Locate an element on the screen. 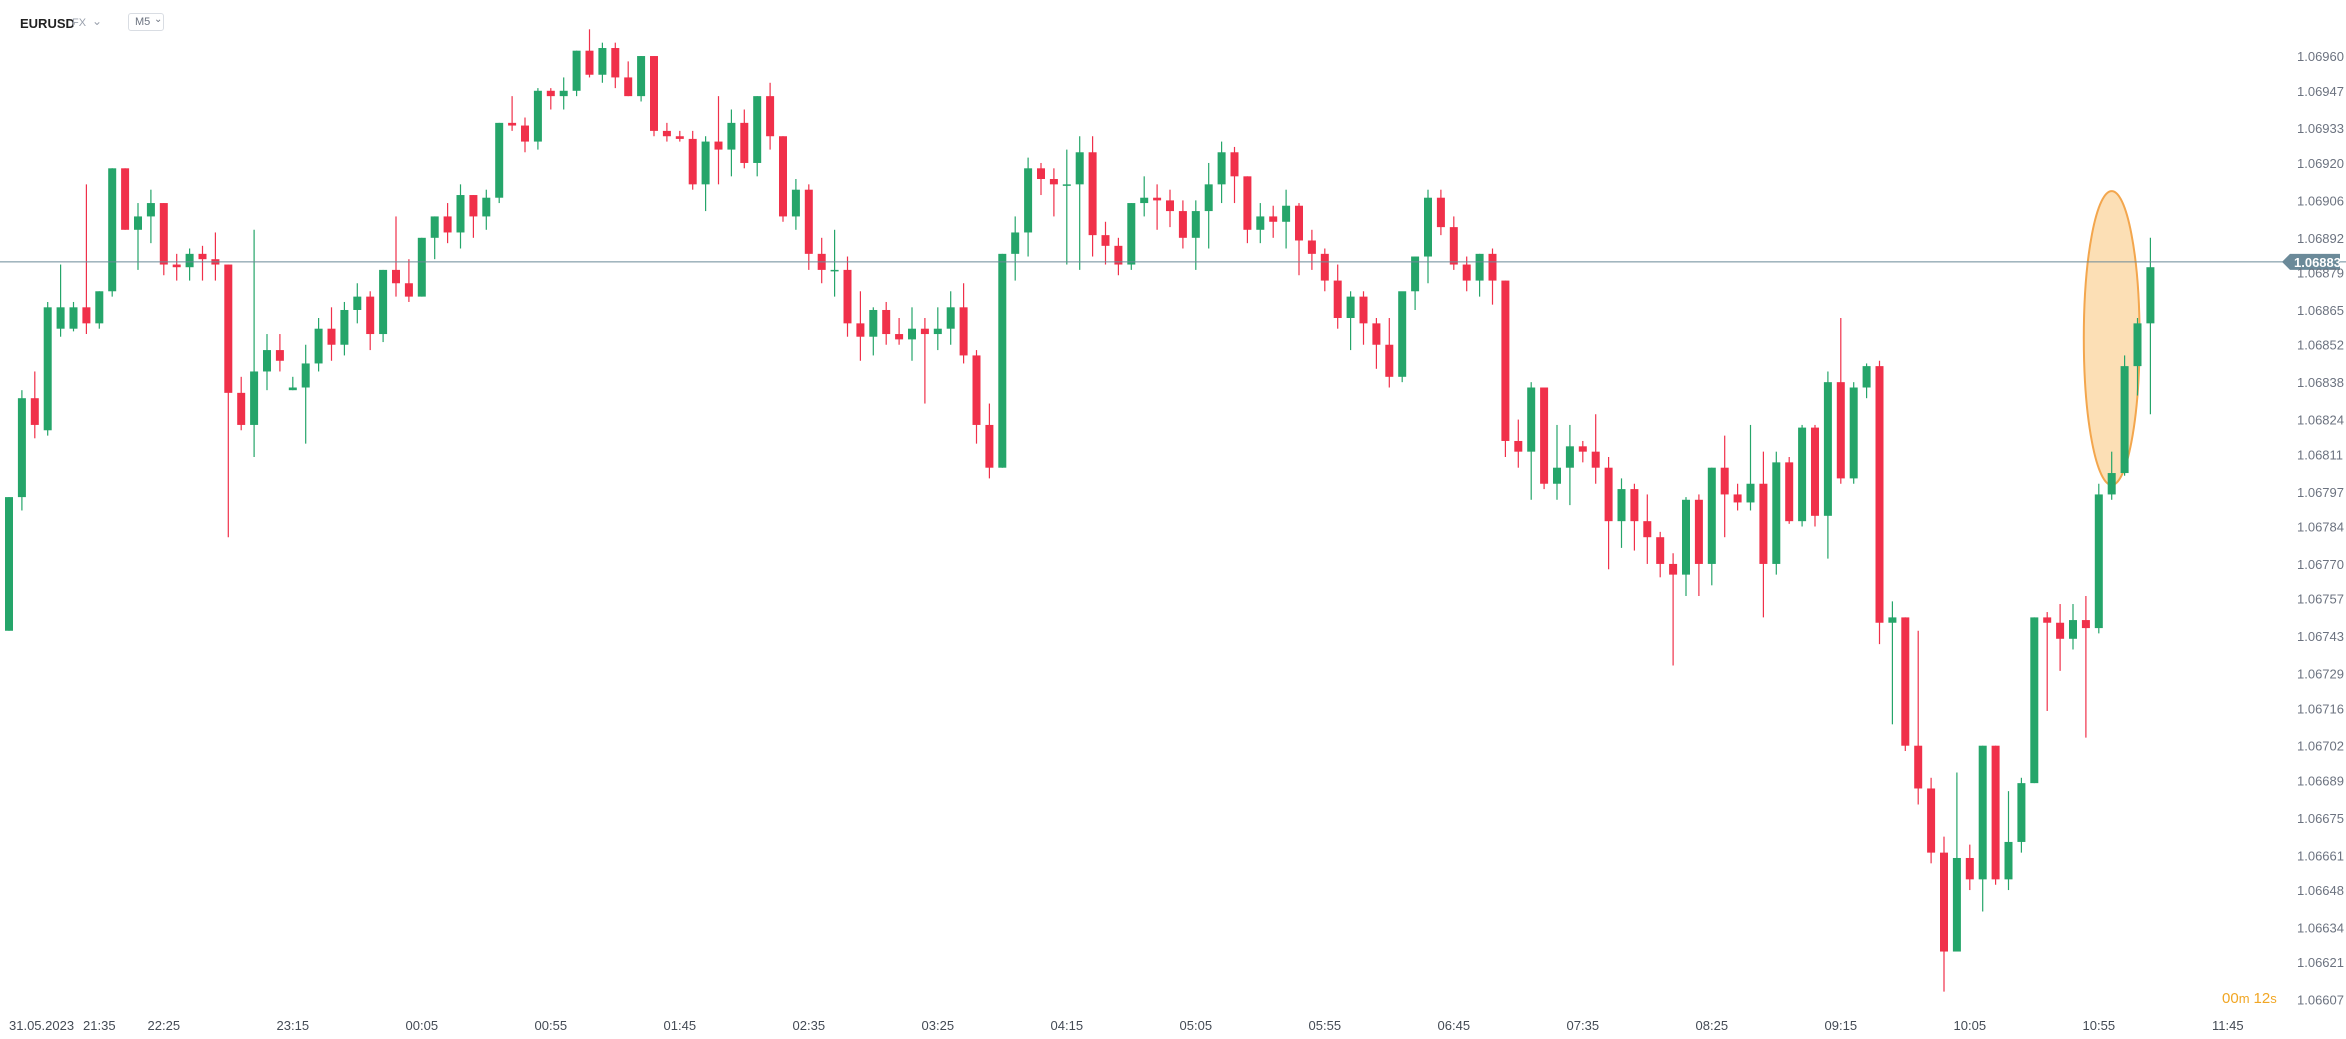 The width and height of the screenshot is (2346, 1039). market-label: FX is located at coordinates (79, 23).